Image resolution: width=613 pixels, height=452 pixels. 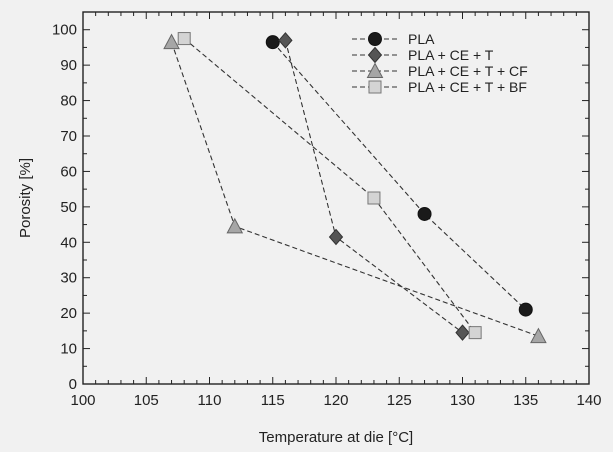 I want to click on y-axis-title: Porosity [%], so click(x=25, y=198).